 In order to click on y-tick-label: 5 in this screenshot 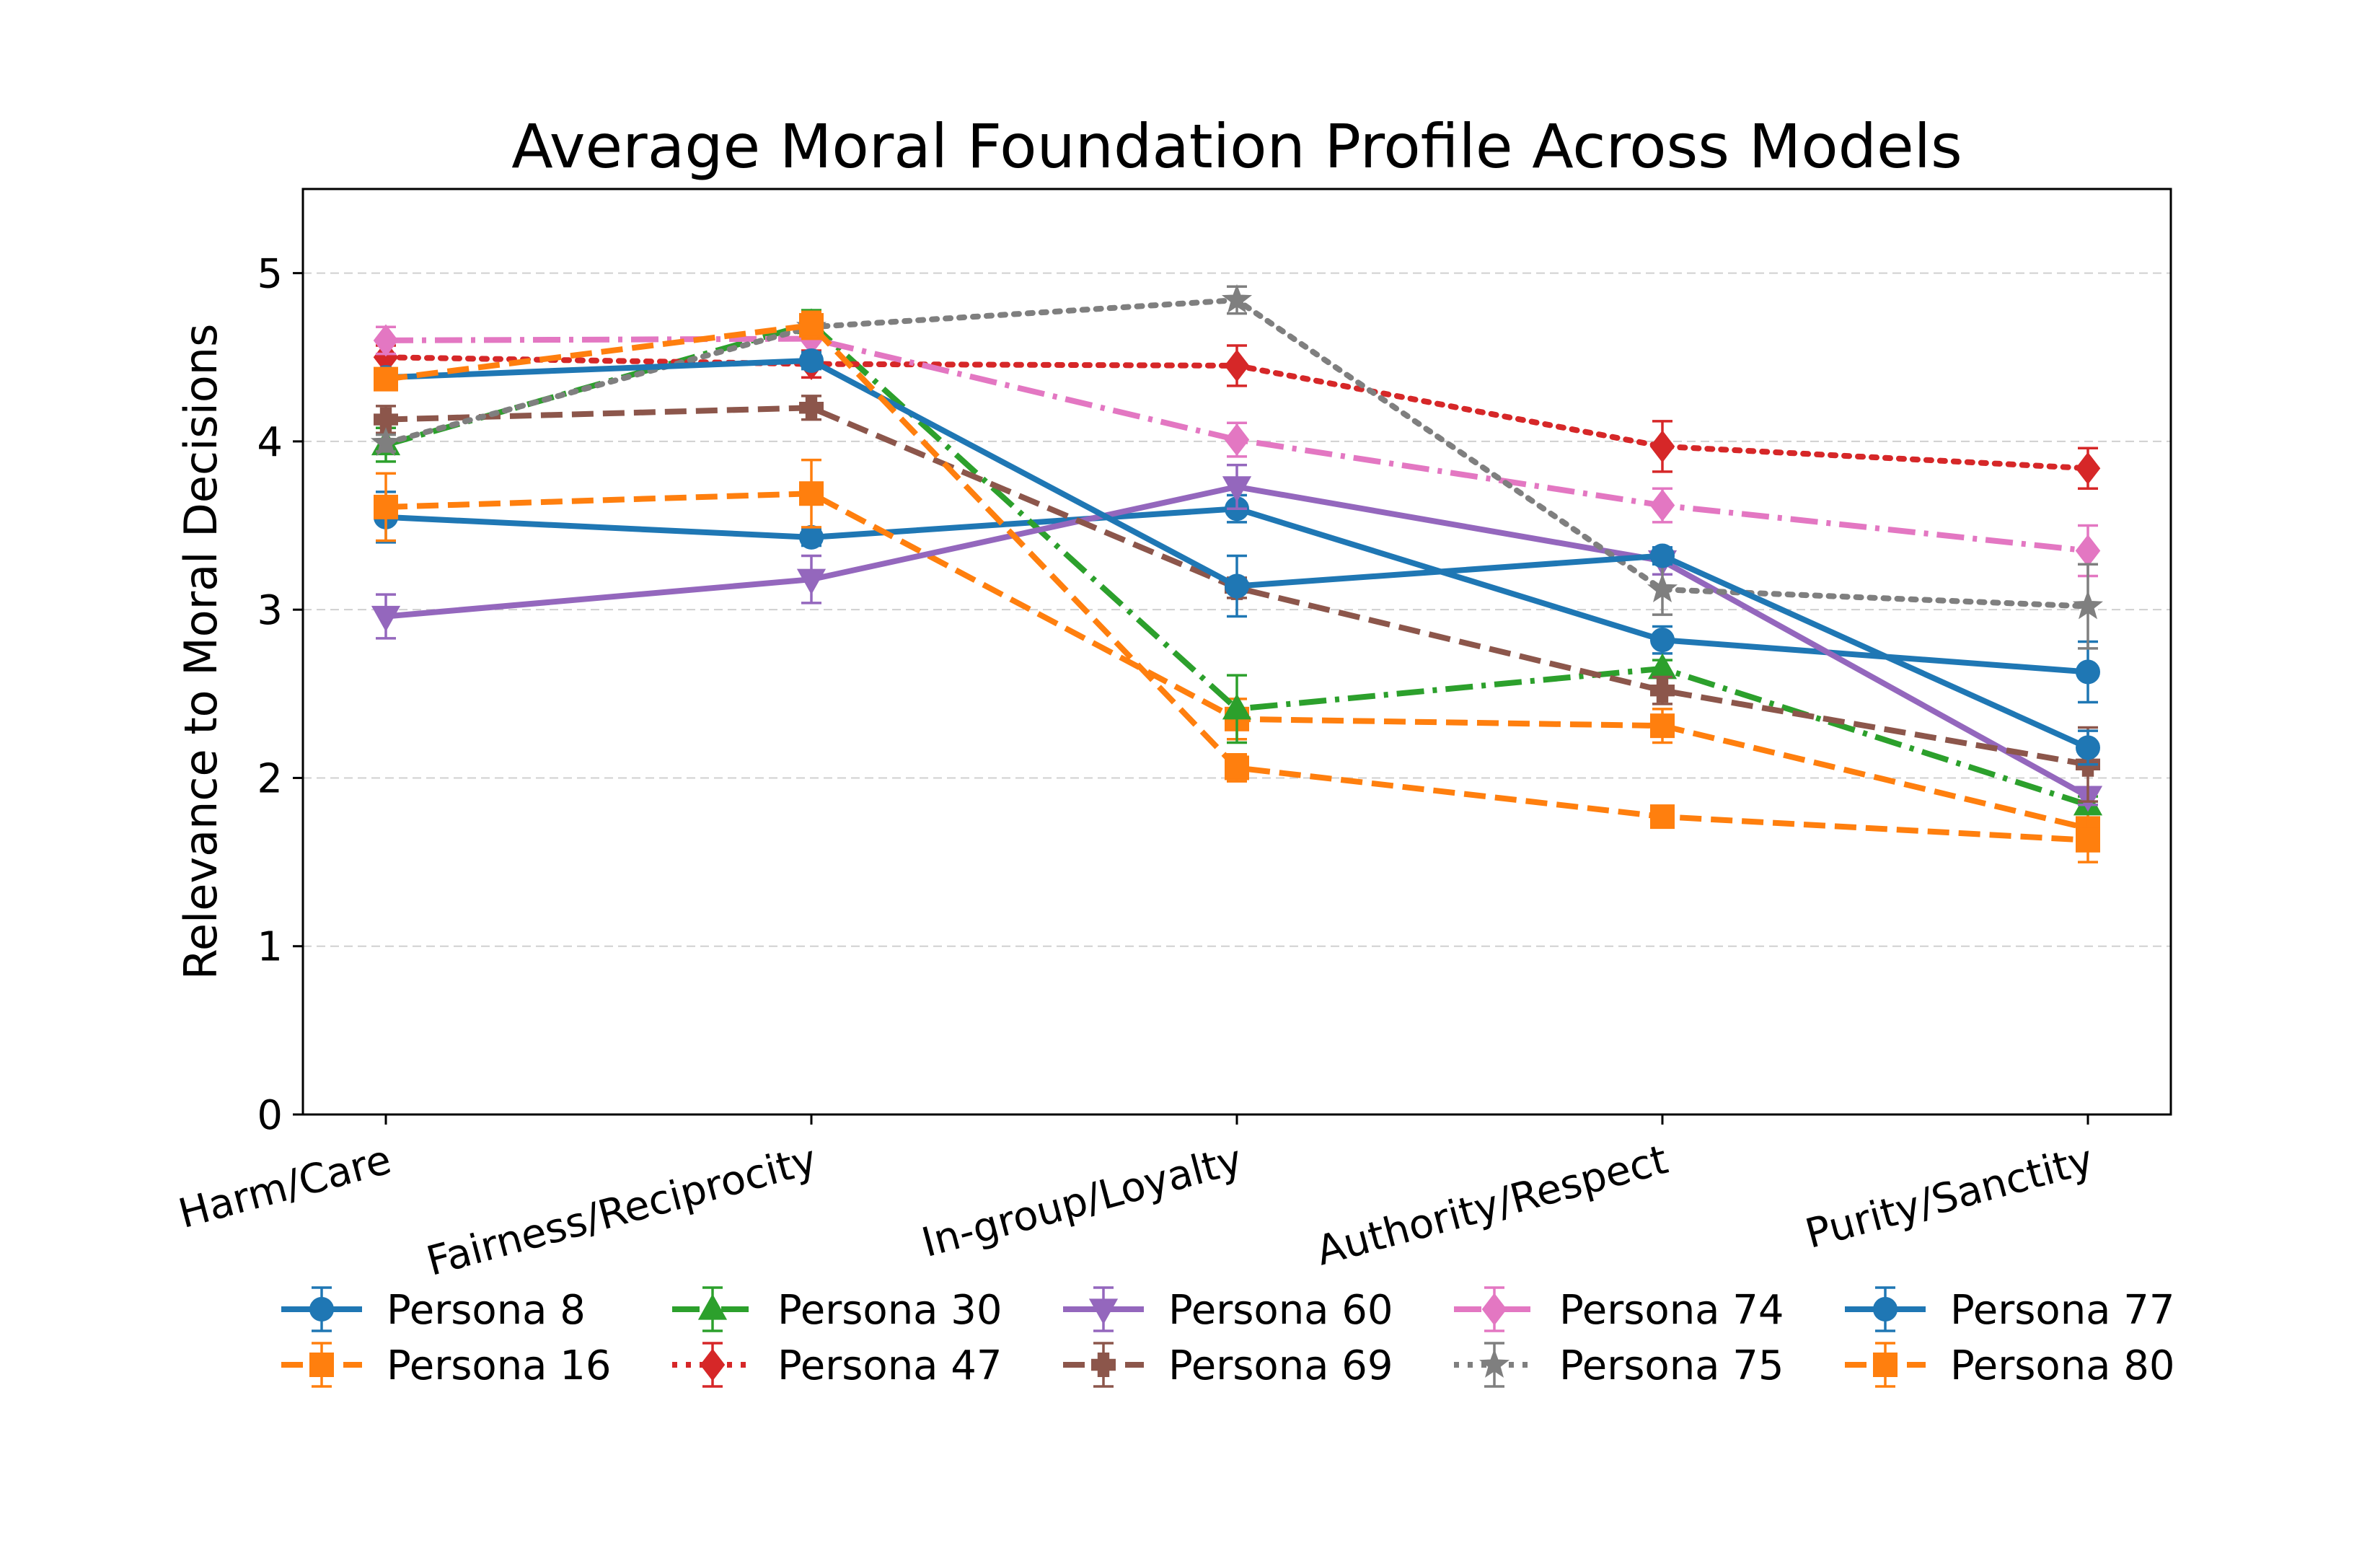, I will do `click(270, 274)`.